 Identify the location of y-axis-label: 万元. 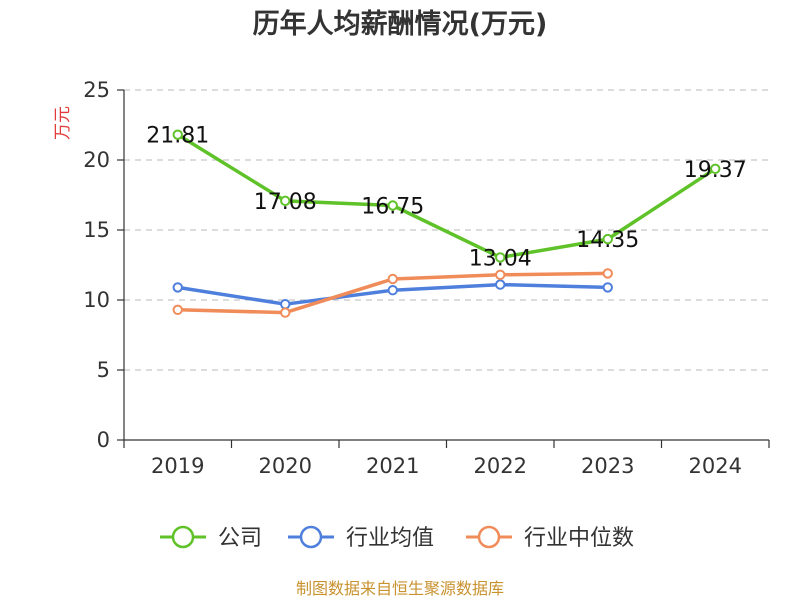
(63, 123).